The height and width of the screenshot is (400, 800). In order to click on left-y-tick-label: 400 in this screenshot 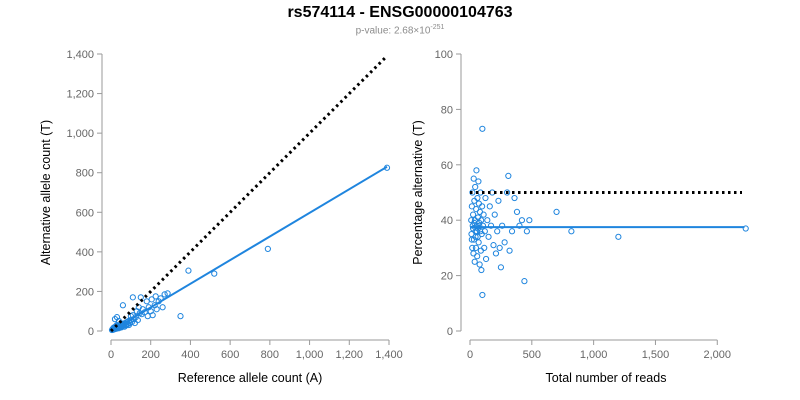, I will do `click(85, 253)`.